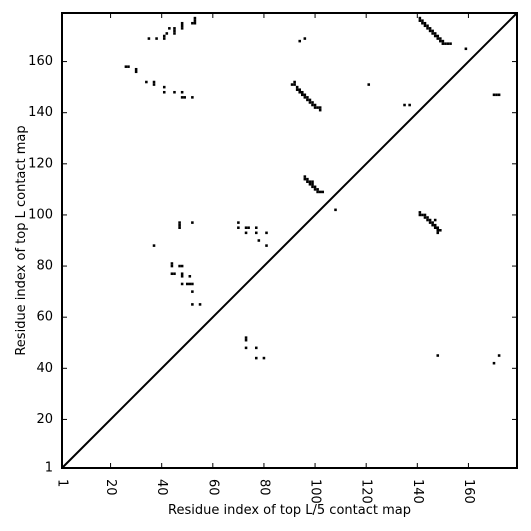  What do you see at coordinates (289, 510) in the screenshot?
I see `x-axis-label: Residue index of top L/5 contact map` at bounding box center [289, 510].